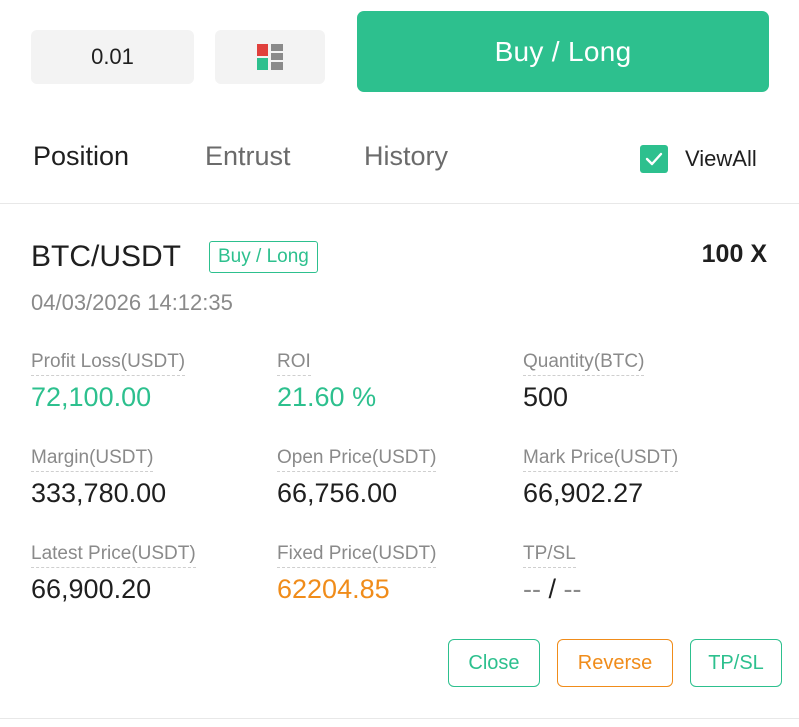 The image size is (799, 727). Describe the element at coordinates (108, 363) in the screenshot. I see `stat-label: Profit Loss(USDT)` at that location.